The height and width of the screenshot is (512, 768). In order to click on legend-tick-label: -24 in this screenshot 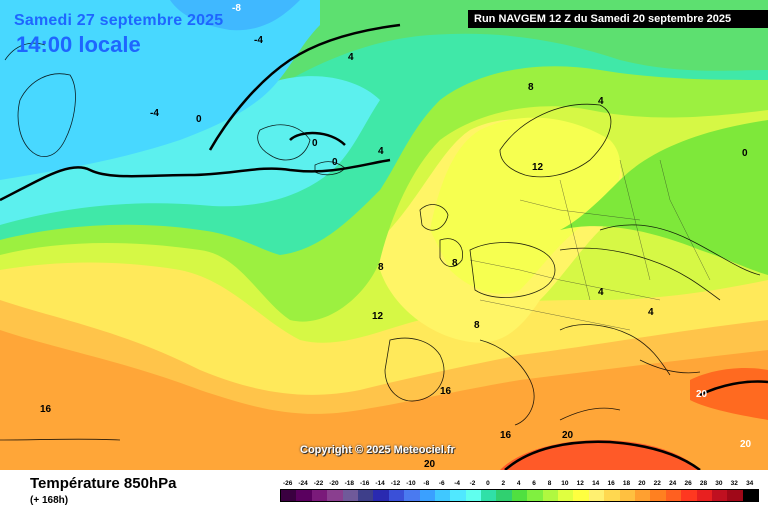, I will do `click(303, 483)`.